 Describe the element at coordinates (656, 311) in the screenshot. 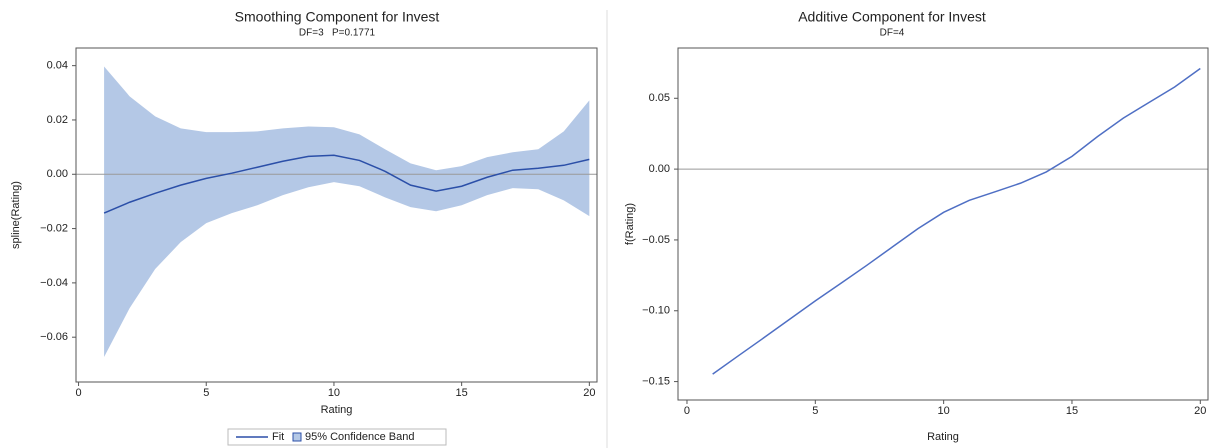

I see `y-tick-label: −0.10` at that location.